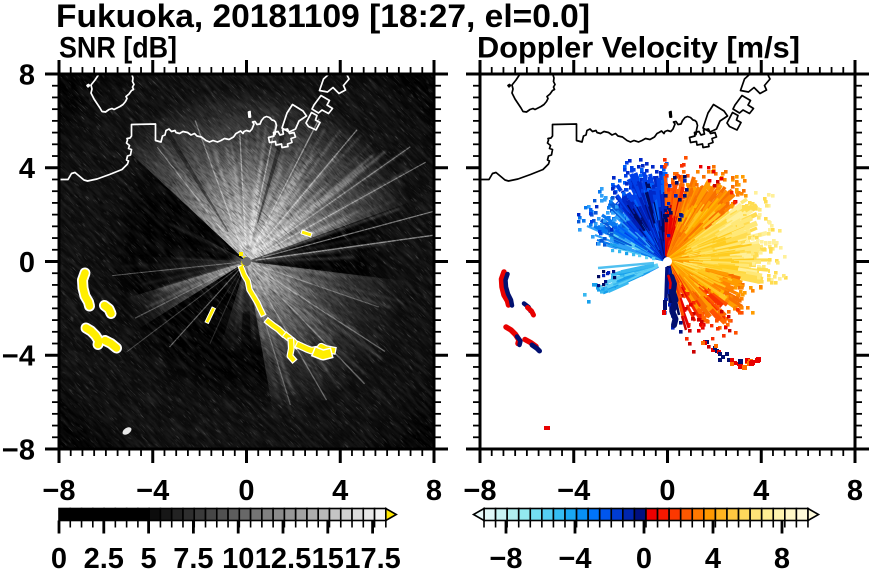 Image resolution: width=870 pixels, height=575 pixels. Describe the element at coordinates (118, 48) in the screenshot. I see `svg-text: SNR [dB]` at that location.